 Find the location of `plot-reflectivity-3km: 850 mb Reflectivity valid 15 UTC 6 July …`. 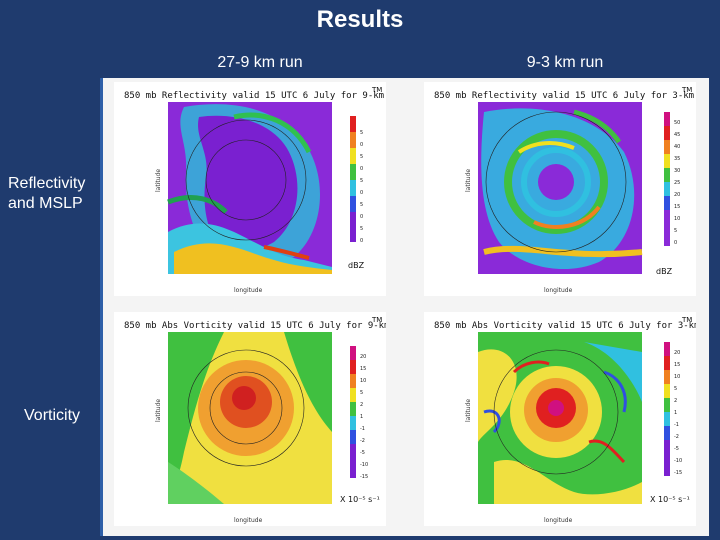

plot-reflectivity-3km: 850 mb Reflectivity valid 15 UTC 6 July … is located at coordinates (560, 189).